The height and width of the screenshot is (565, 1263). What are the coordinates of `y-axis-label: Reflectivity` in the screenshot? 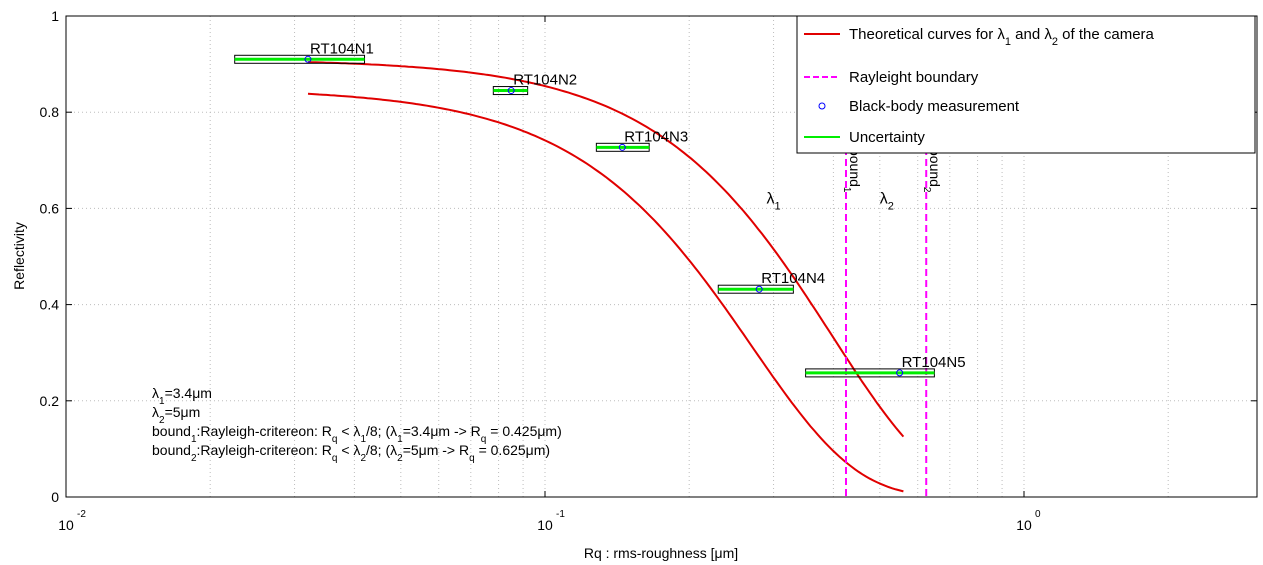 It's located at (19, 256).